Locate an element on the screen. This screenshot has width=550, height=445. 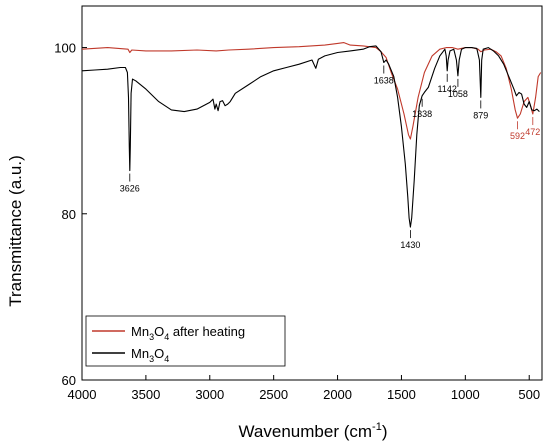
x-axis-ticks: 4000 3500 3000 2500 2000 1500 1000 500 is located at coordinates (304, 388).